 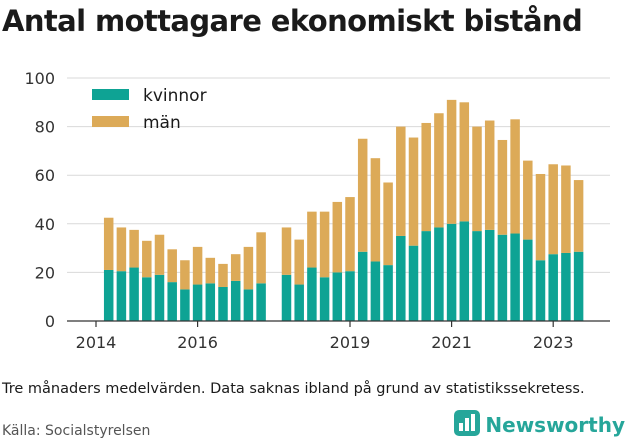 What do you see at coordinates (149, 109) in the screenshot?
I see `legend: kvinnor män` at bounding box center [149, 109].